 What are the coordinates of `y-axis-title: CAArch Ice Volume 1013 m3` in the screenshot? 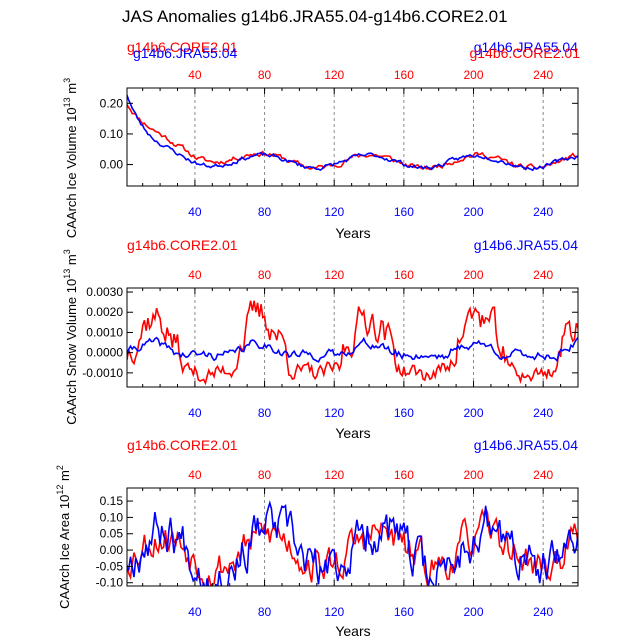 It's located at (70, 158).